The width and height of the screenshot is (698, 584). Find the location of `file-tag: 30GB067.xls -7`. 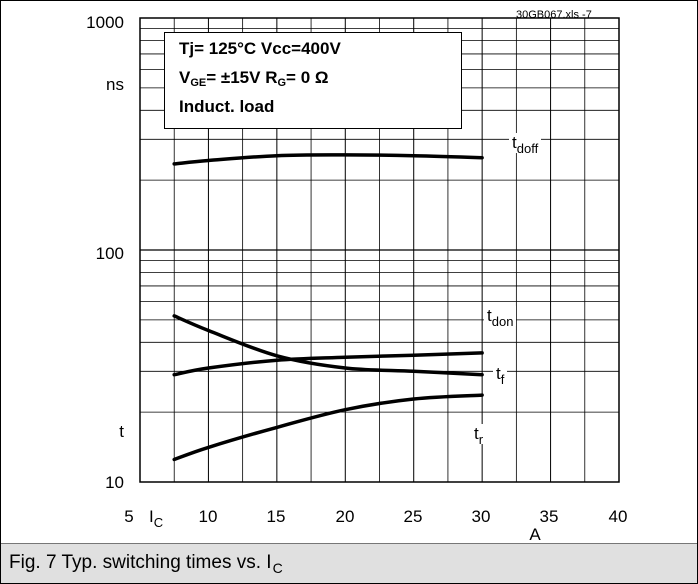

file-tag: 30GB067.xls -7 is located at coordinates (554, 15).